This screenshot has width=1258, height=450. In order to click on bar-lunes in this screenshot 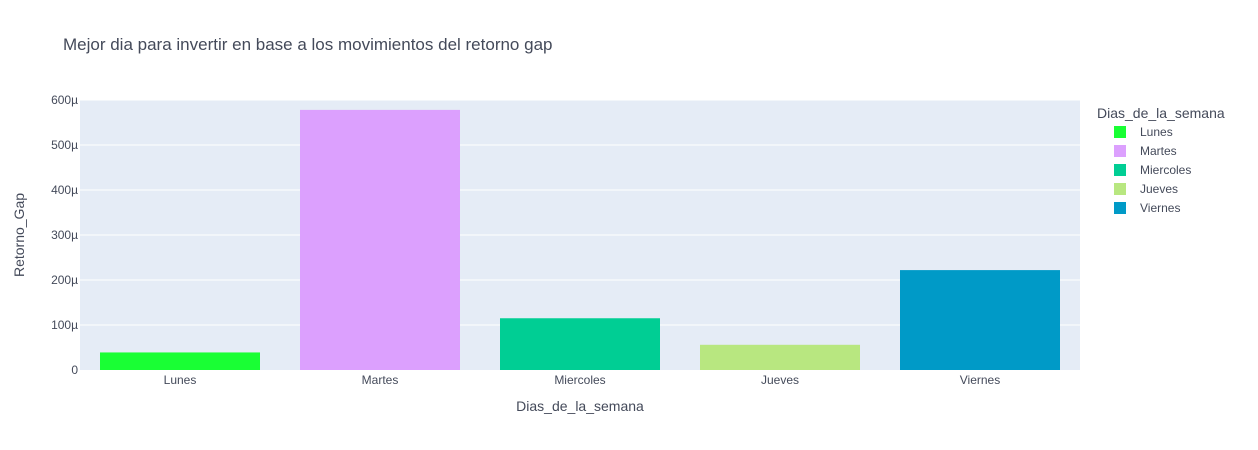, I will do `click(180, 361)`.